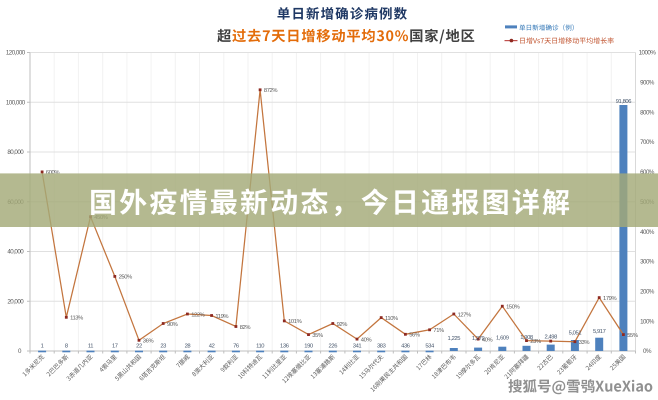 The image size is (658, 400). What do you see at coordinates (512, 308) in the screenshot?
I see `svg-text: 150%` at bounding box center [512, 308].